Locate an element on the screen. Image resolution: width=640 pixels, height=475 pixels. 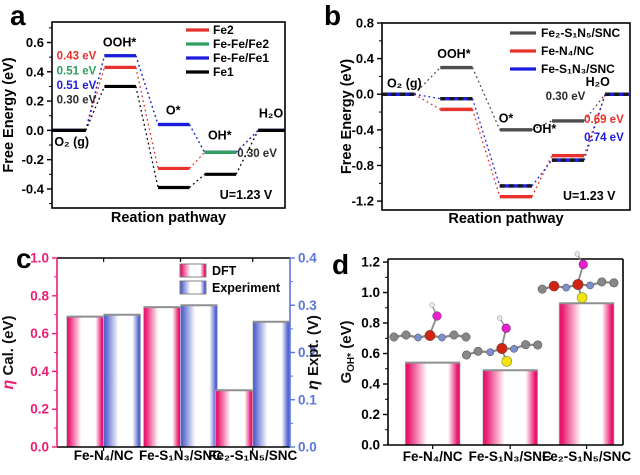
y-tick-label: 0.8 is located at coordinates (370, 323).